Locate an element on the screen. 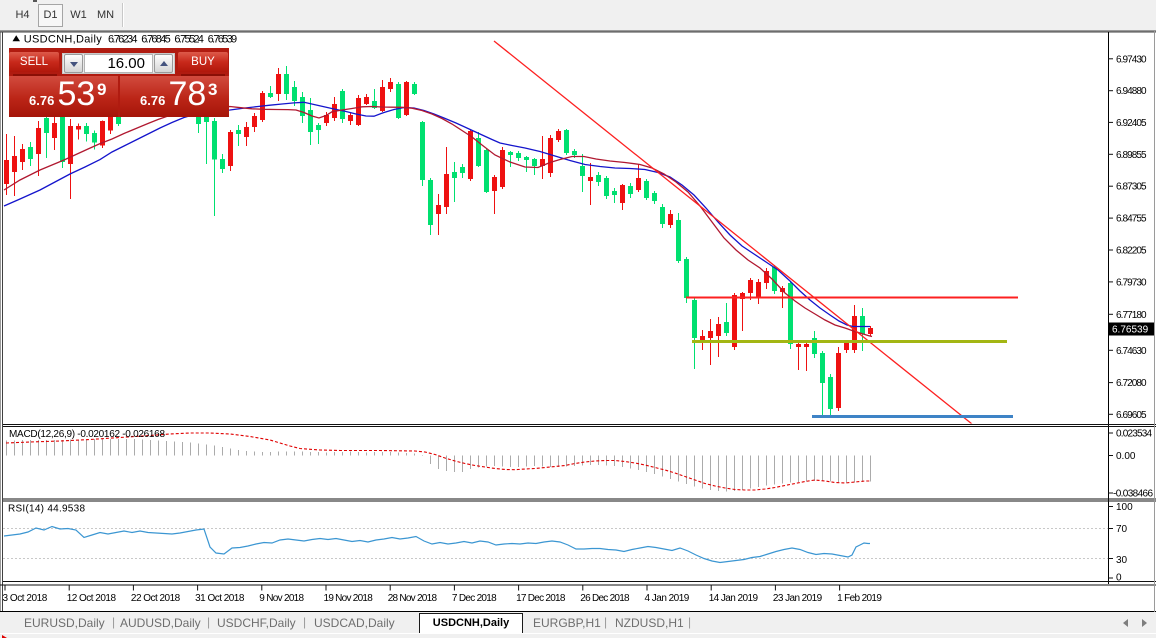 The height and width of the screenshot is (638, 1156). svg-text: 70 is located at coordinates (1122, 529).